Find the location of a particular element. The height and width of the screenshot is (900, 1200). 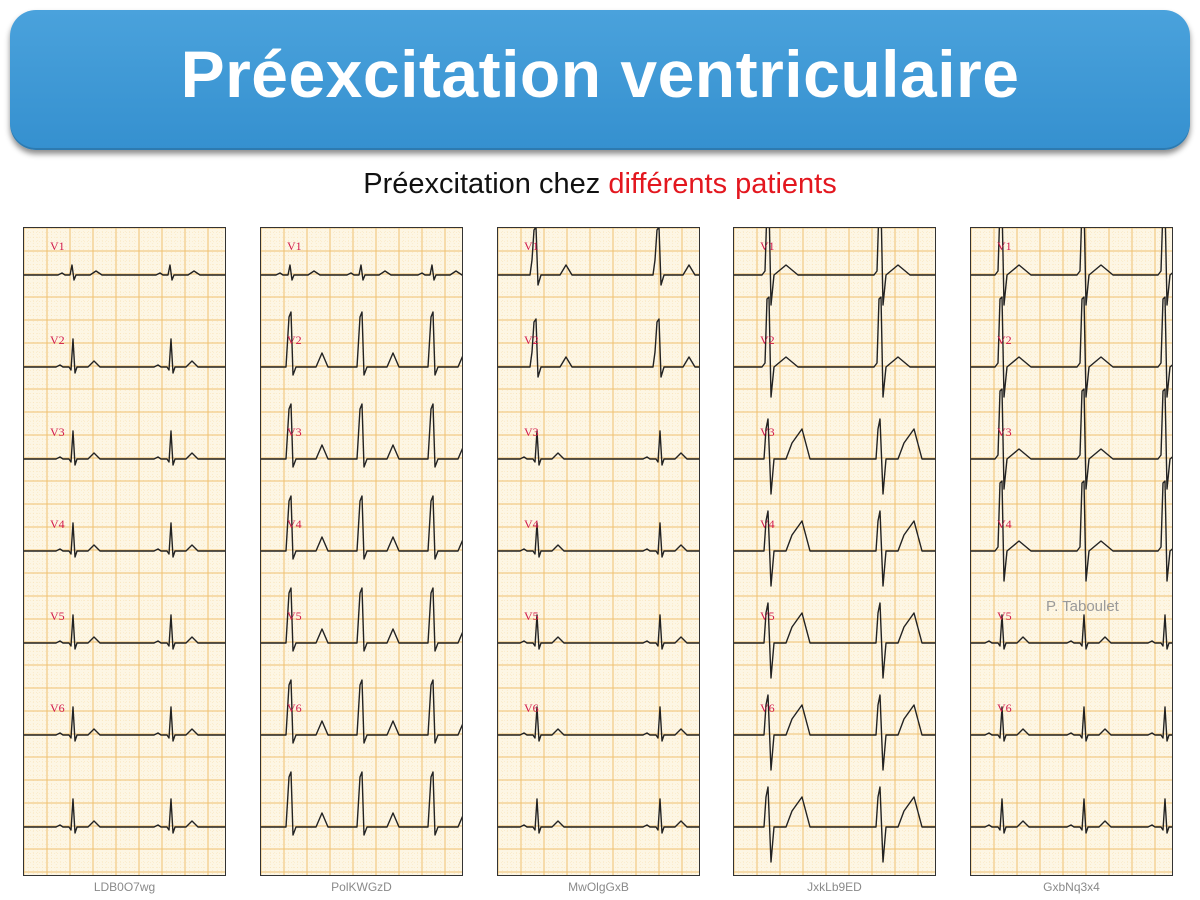

strip-code-2: PolKWGzD is located at coordinates (361, 887).